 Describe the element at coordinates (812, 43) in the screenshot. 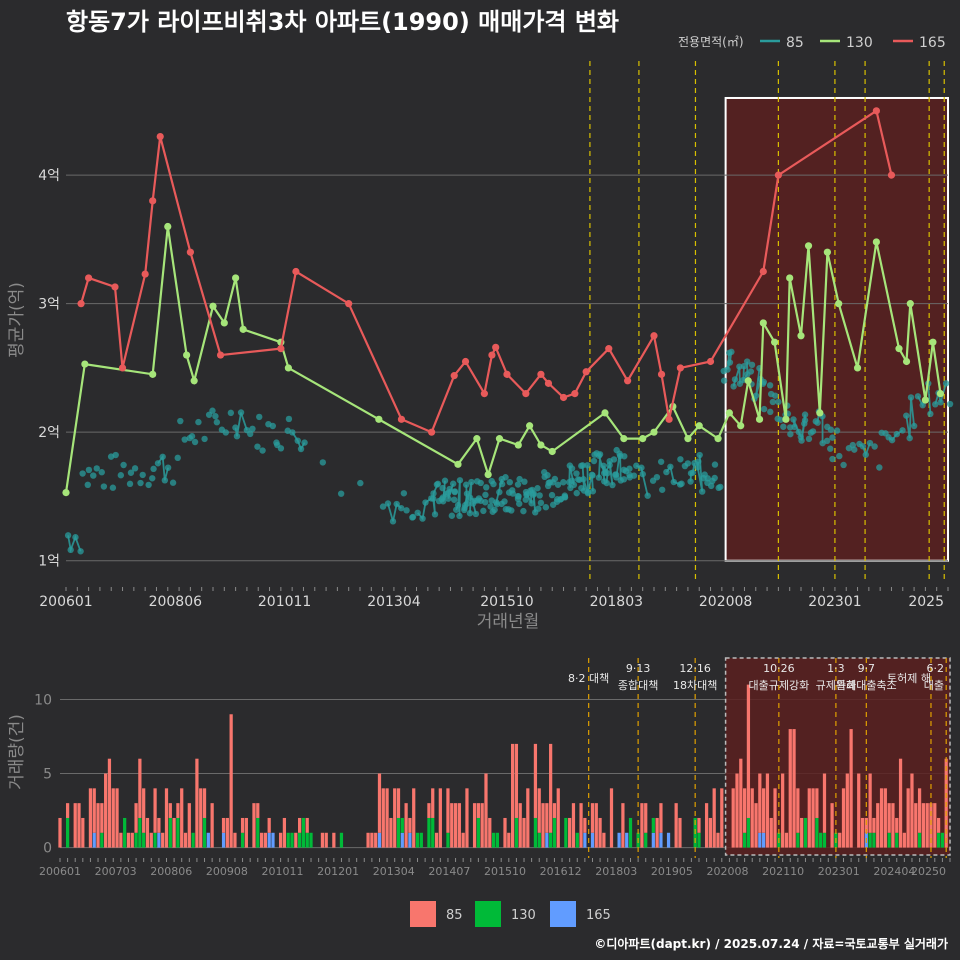

I see `legend-top: 전용면적(㎡) 85 130 165` at that location.